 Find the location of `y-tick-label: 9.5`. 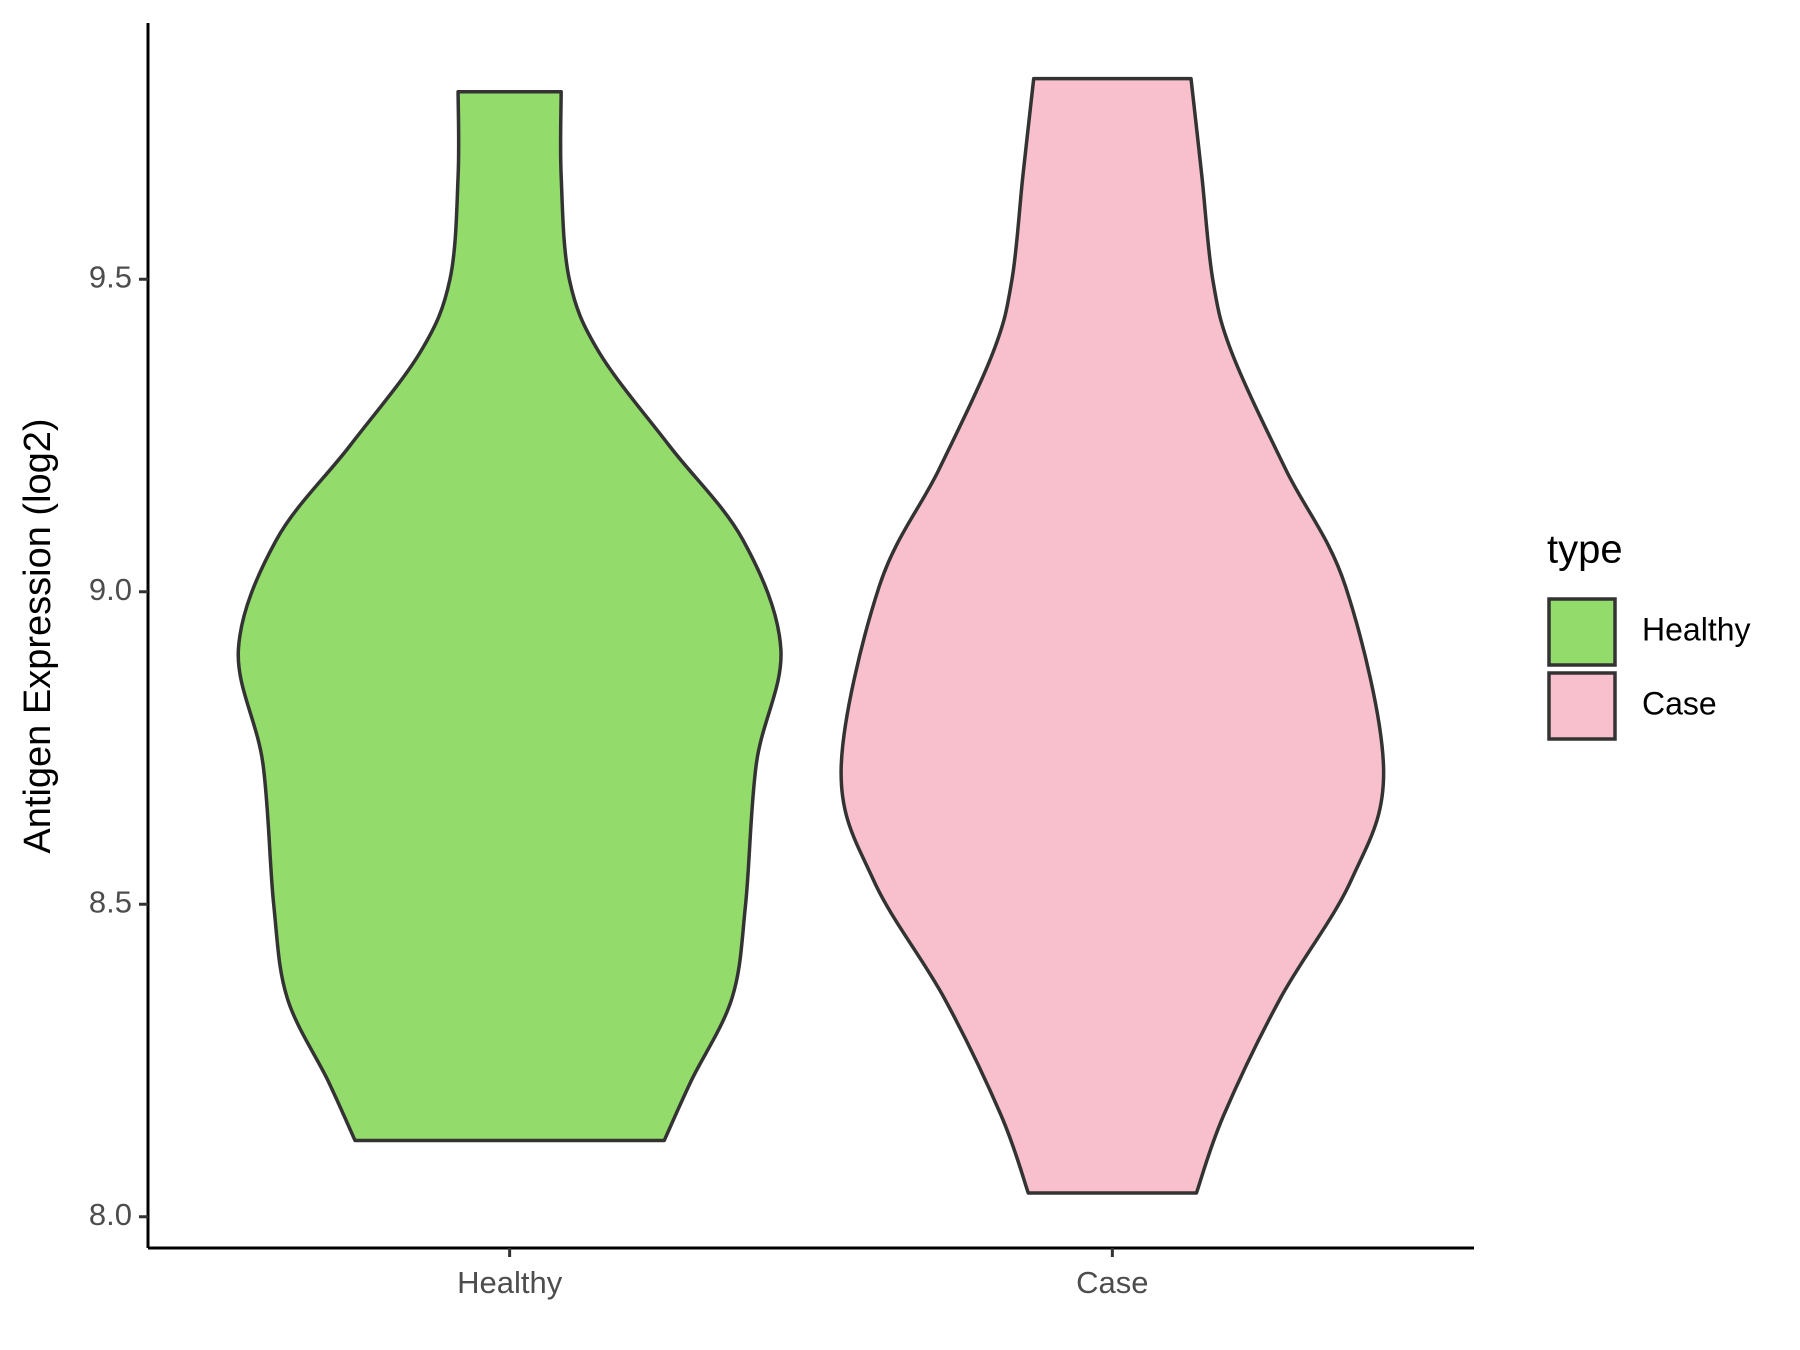

y-tick-label: 9.5 is located at coordinates (110, 276).